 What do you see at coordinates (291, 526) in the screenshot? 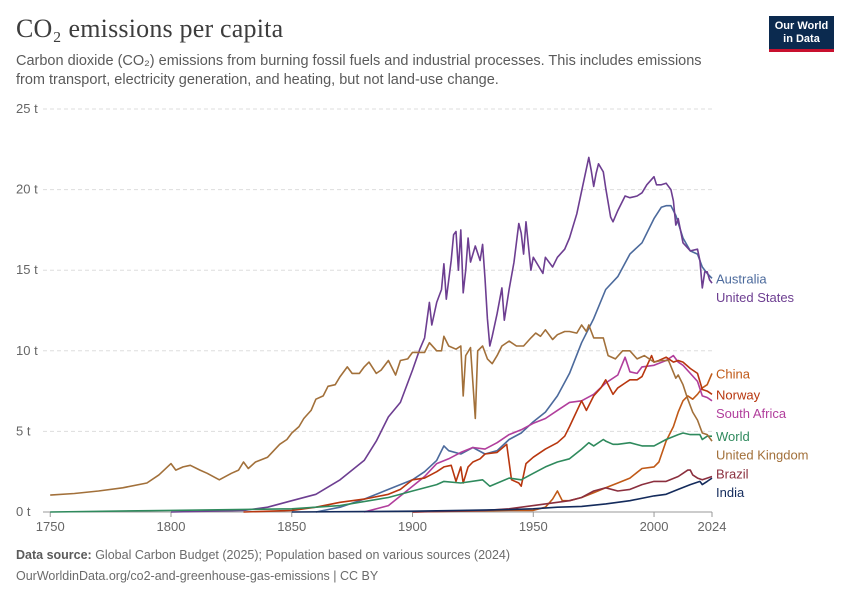
I see `x-tick-label: 1850` at bounding box center [291, 526].